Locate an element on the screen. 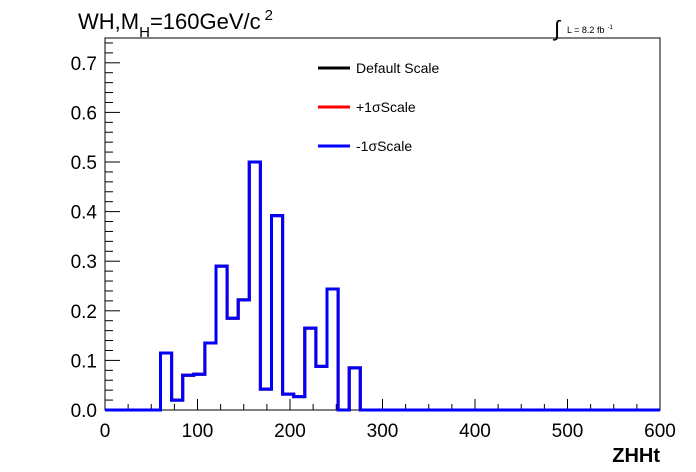 This screenshot has width=696, height=472. x-tick-label: 500 is located at coordinates (568, 431).